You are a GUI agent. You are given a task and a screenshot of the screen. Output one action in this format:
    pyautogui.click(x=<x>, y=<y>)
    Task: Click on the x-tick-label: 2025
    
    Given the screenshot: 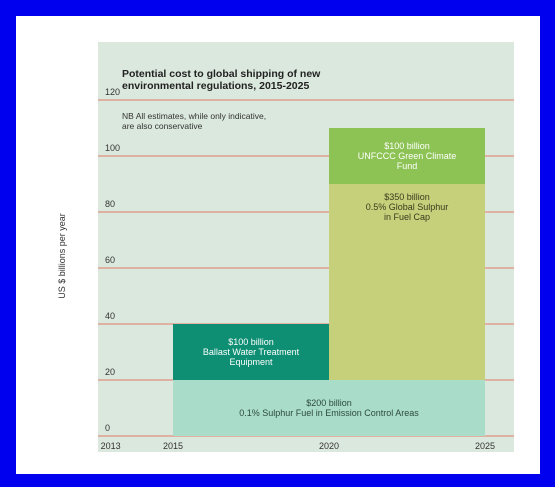 What is the action you would take?
    pyautogui.click(x=485, y=446)
    